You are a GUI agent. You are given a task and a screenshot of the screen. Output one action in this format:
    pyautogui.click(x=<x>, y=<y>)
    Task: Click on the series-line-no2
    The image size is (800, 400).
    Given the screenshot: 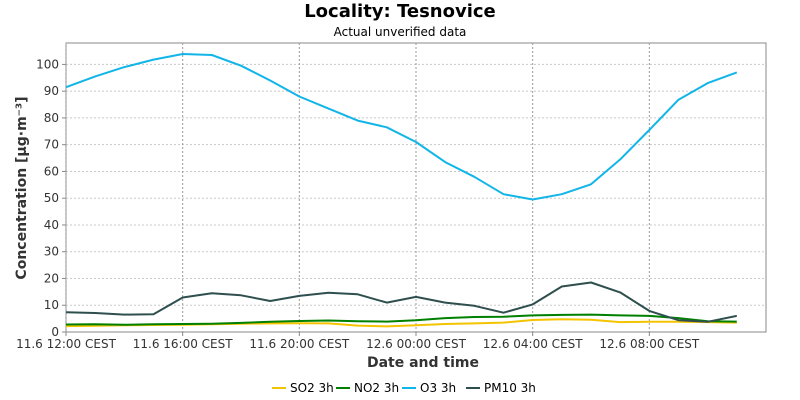 What is the action you would take?
    pyautogui.click(x=401, y=319)
    